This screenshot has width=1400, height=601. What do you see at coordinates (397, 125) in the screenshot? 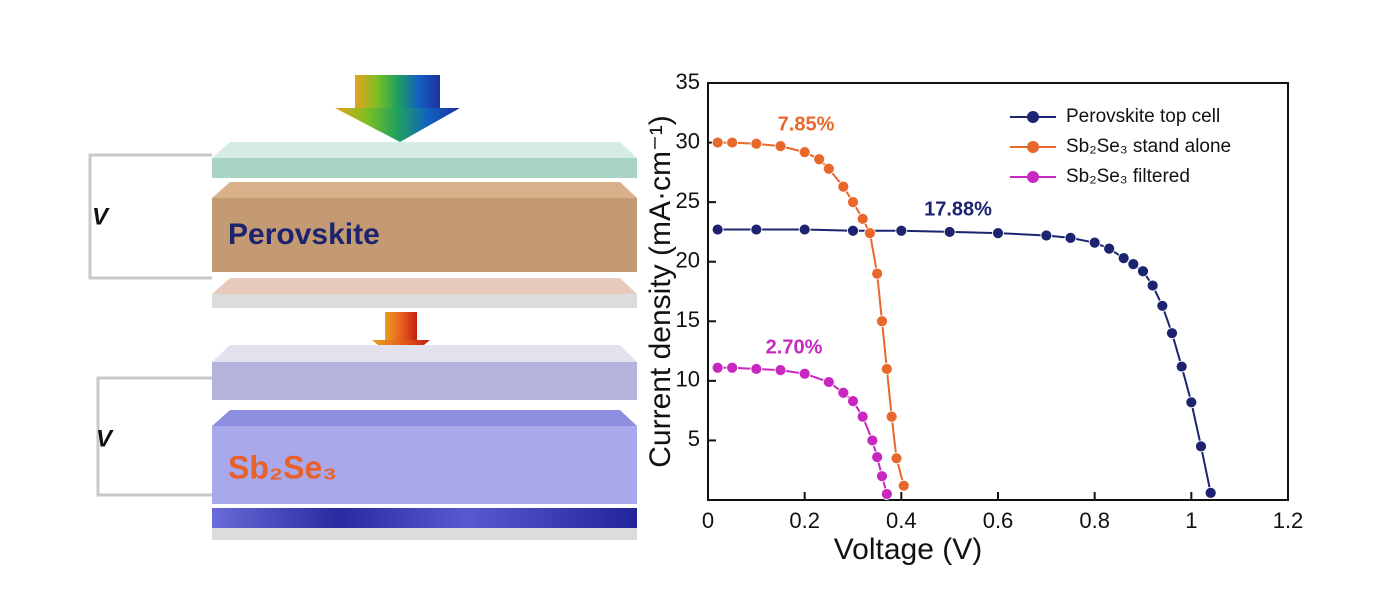
I see `light-arrow-head` at bounding box center [397, 125].